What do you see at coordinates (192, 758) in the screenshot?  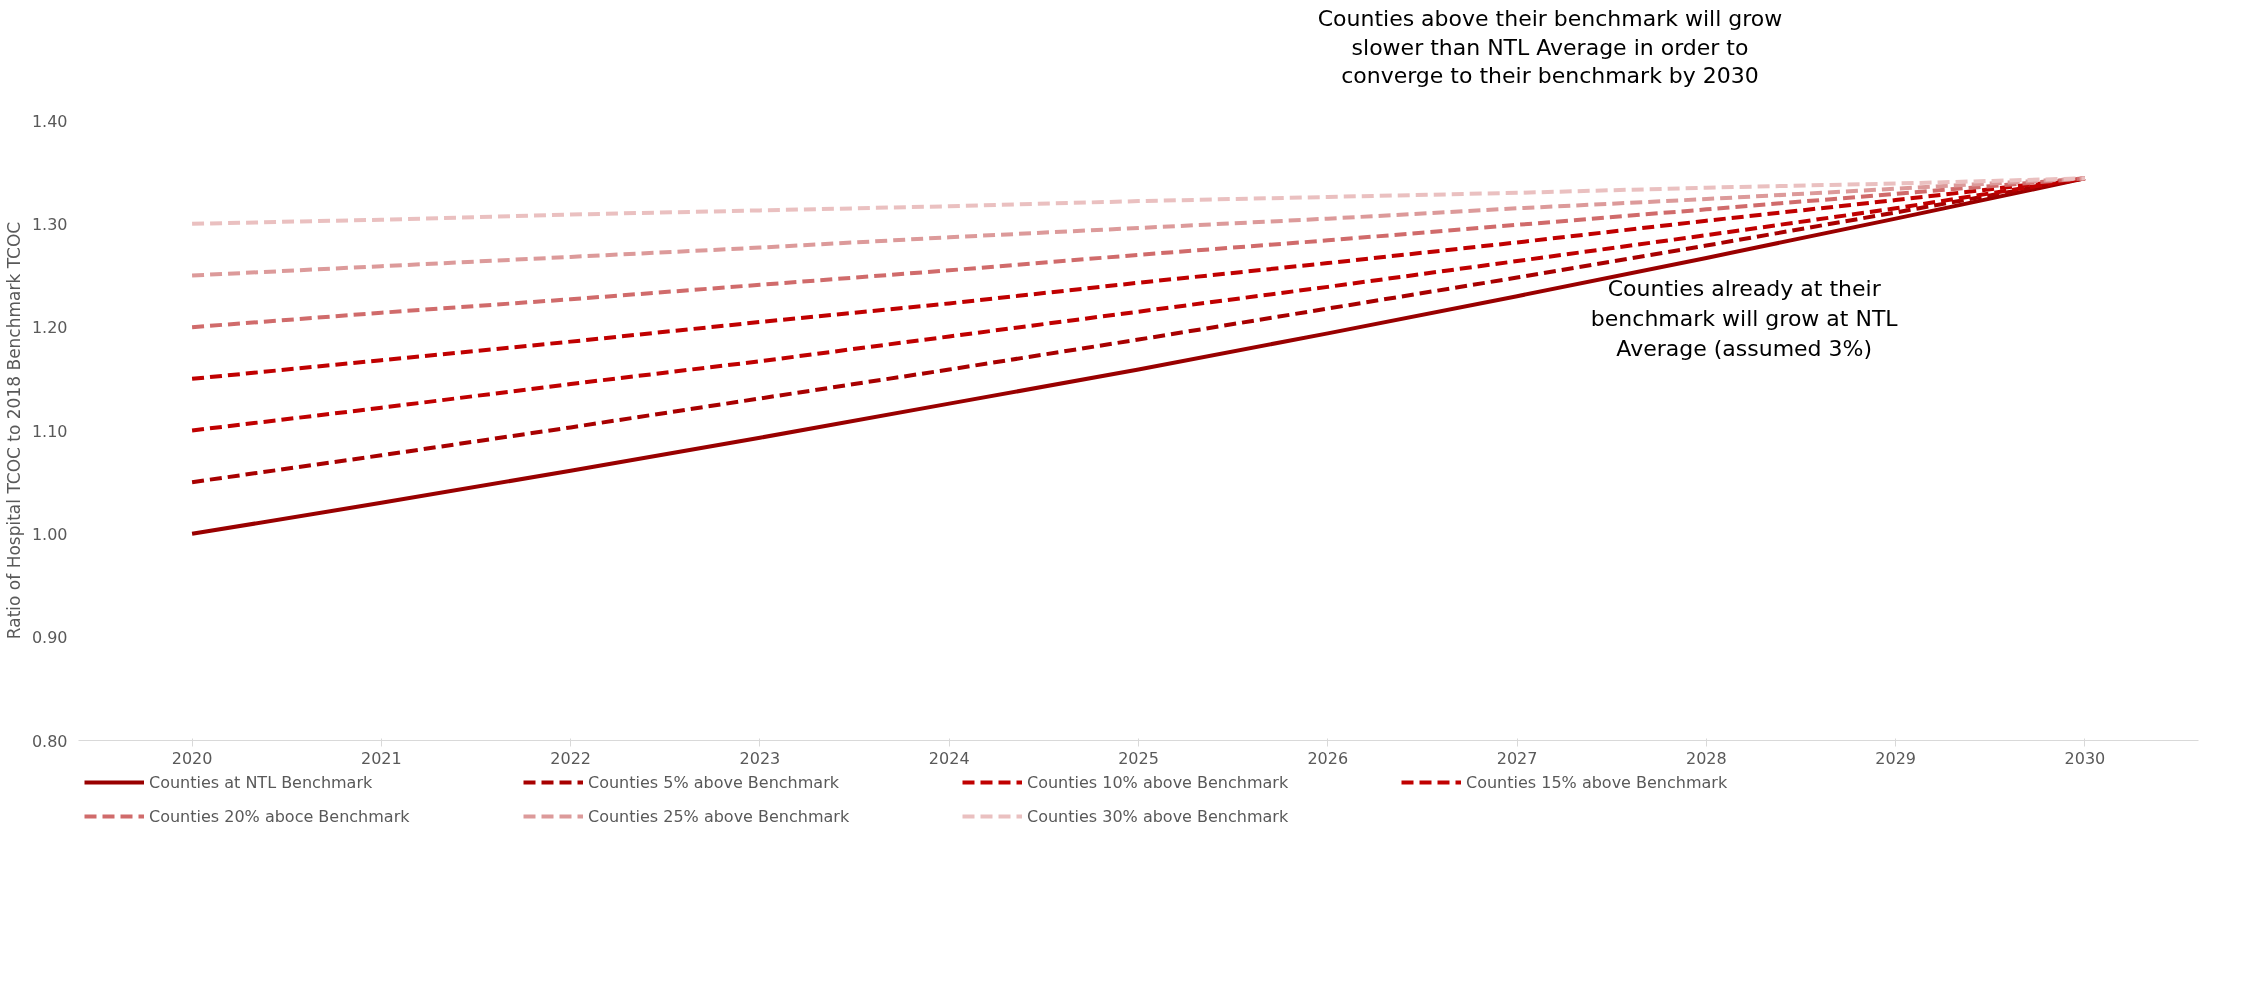 I see `x-tick-label: 2020` at bounding box center [192, 758].